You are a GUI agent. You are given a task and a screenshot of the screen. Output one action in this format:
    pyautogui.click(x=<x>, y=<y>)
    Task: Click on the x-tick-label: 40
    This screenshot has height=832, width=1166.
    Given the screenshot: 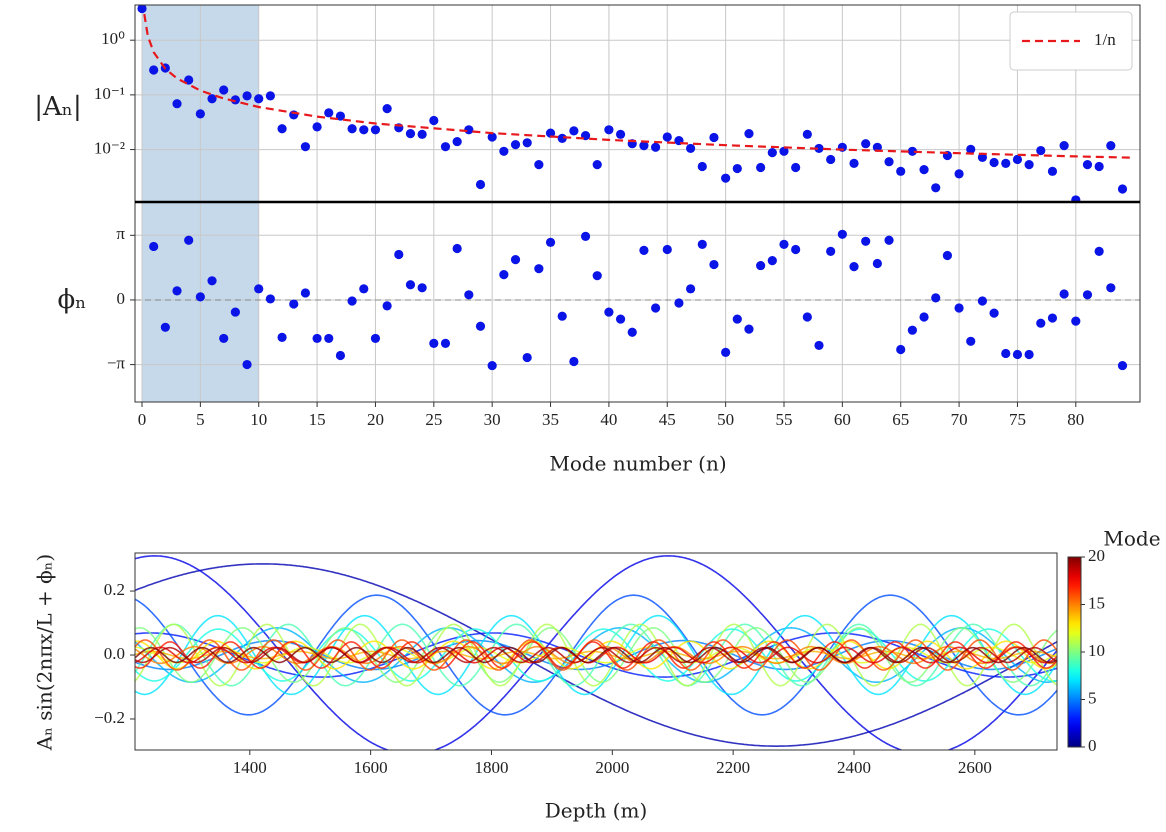 What is the action you would take?
    pyautogui.click(x=608, y=419)
    